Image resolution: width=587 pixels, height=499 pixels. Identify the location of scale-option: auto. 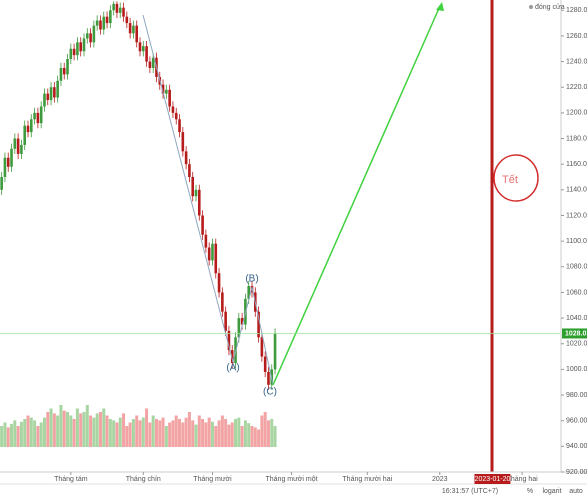
(576, 491).